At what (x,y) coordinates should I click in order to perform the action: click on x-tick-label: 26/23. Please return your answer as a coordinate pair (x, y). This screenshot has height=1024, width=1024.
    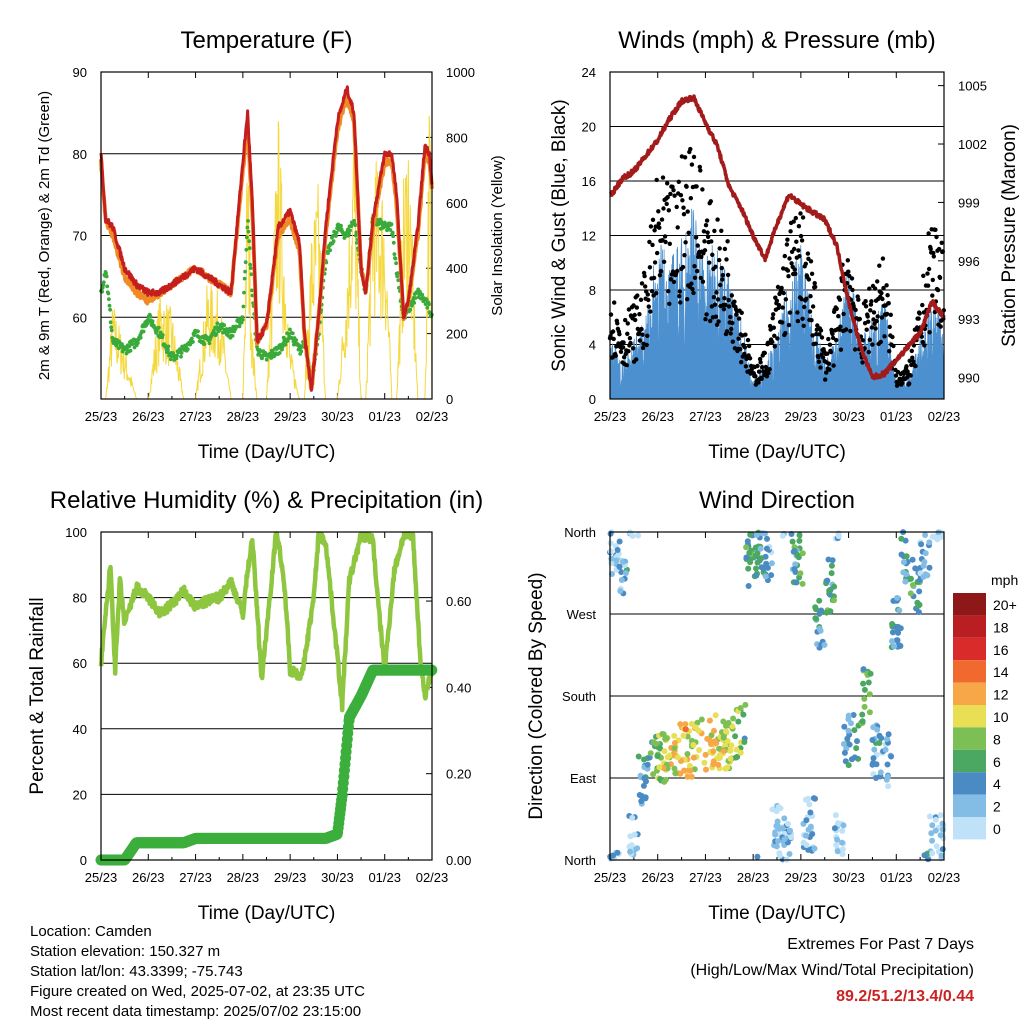
    Looking at the image, I should click on (148, 877).